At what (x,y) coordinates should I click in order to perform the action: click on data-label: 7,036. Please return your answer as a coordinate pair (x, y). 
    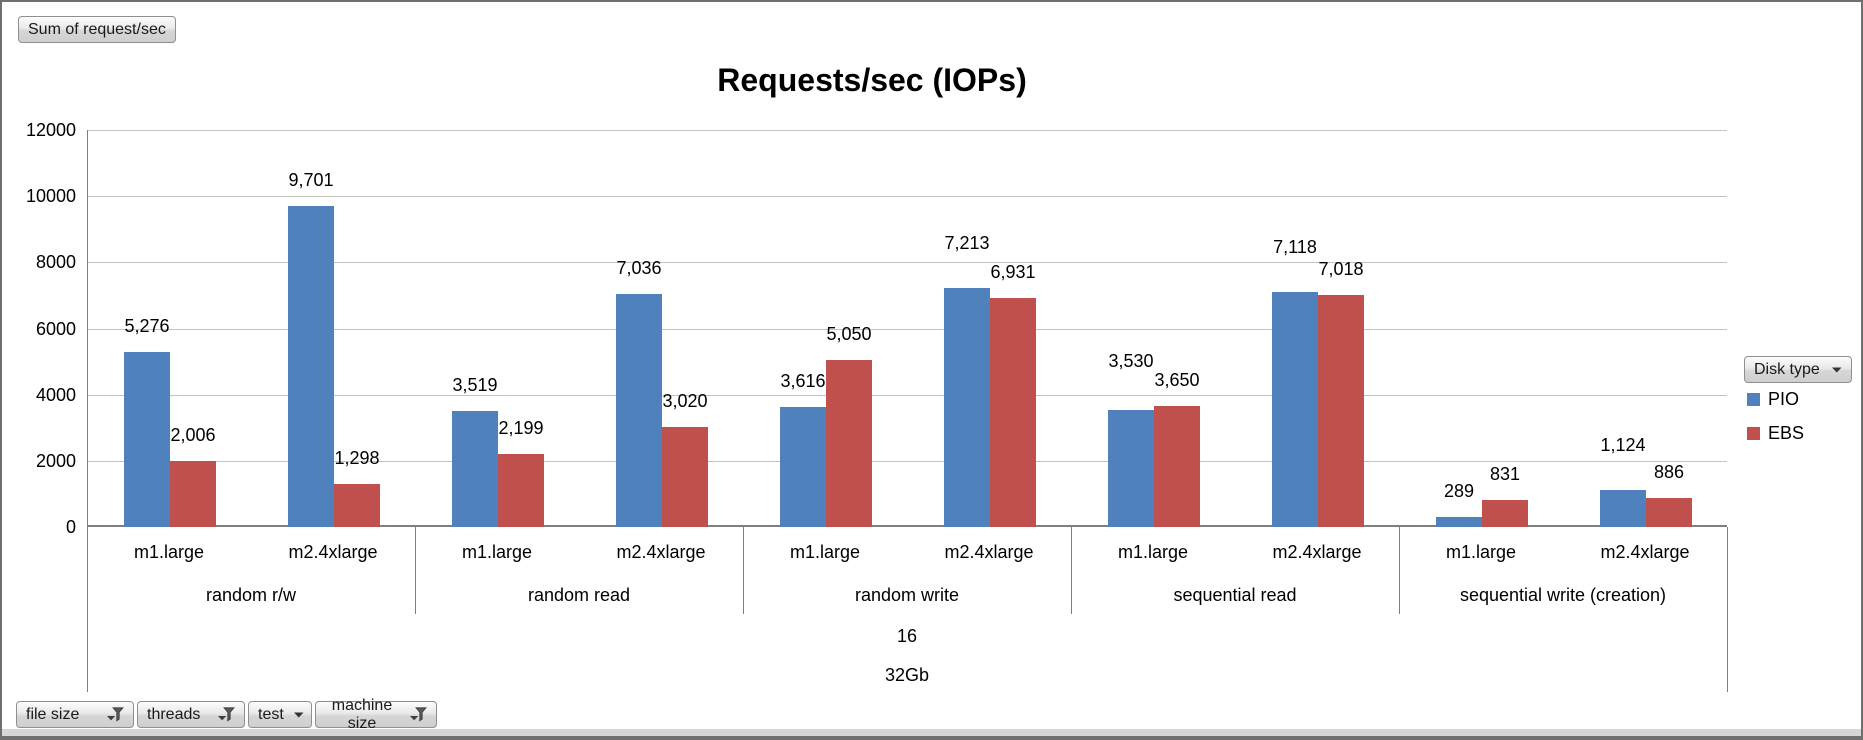
    Looking at the image, I should click on (639, 268).